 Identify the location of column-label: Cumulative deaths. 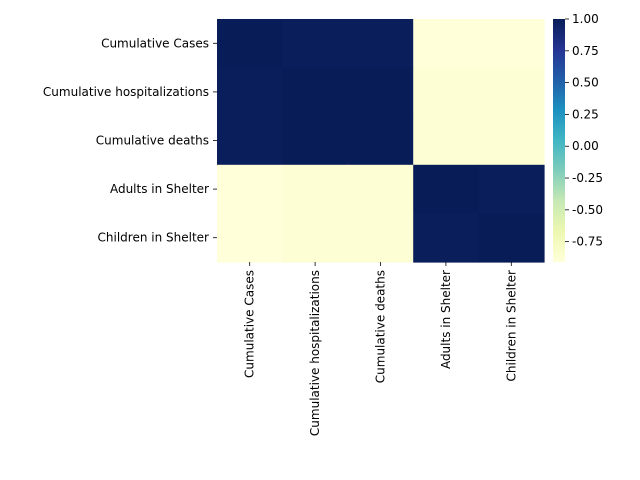
(381, 326).